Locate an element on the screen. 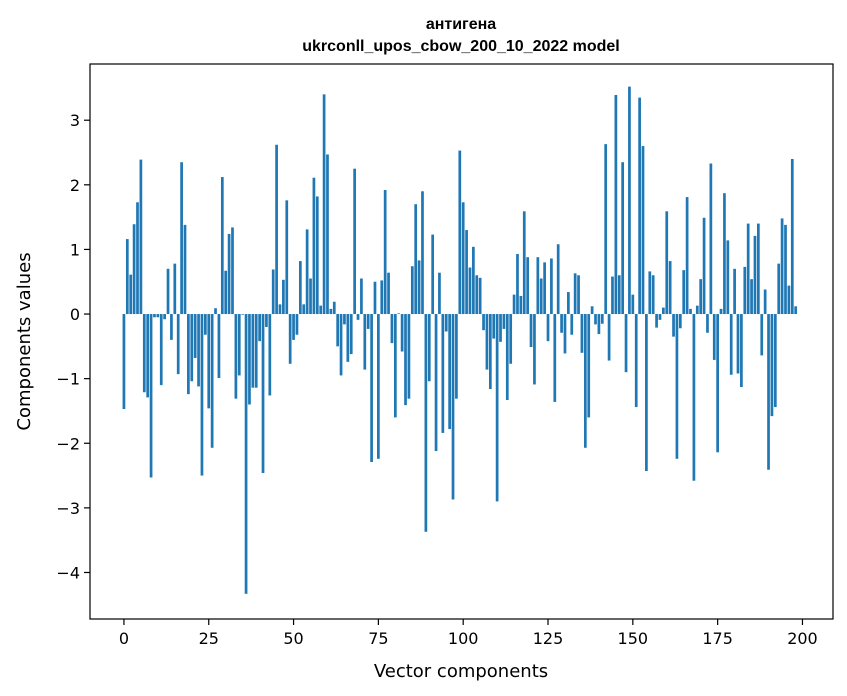 The width and height of the screenshot is (847, 696). x-tick-label: 25 is located at coordinates (209, 638).